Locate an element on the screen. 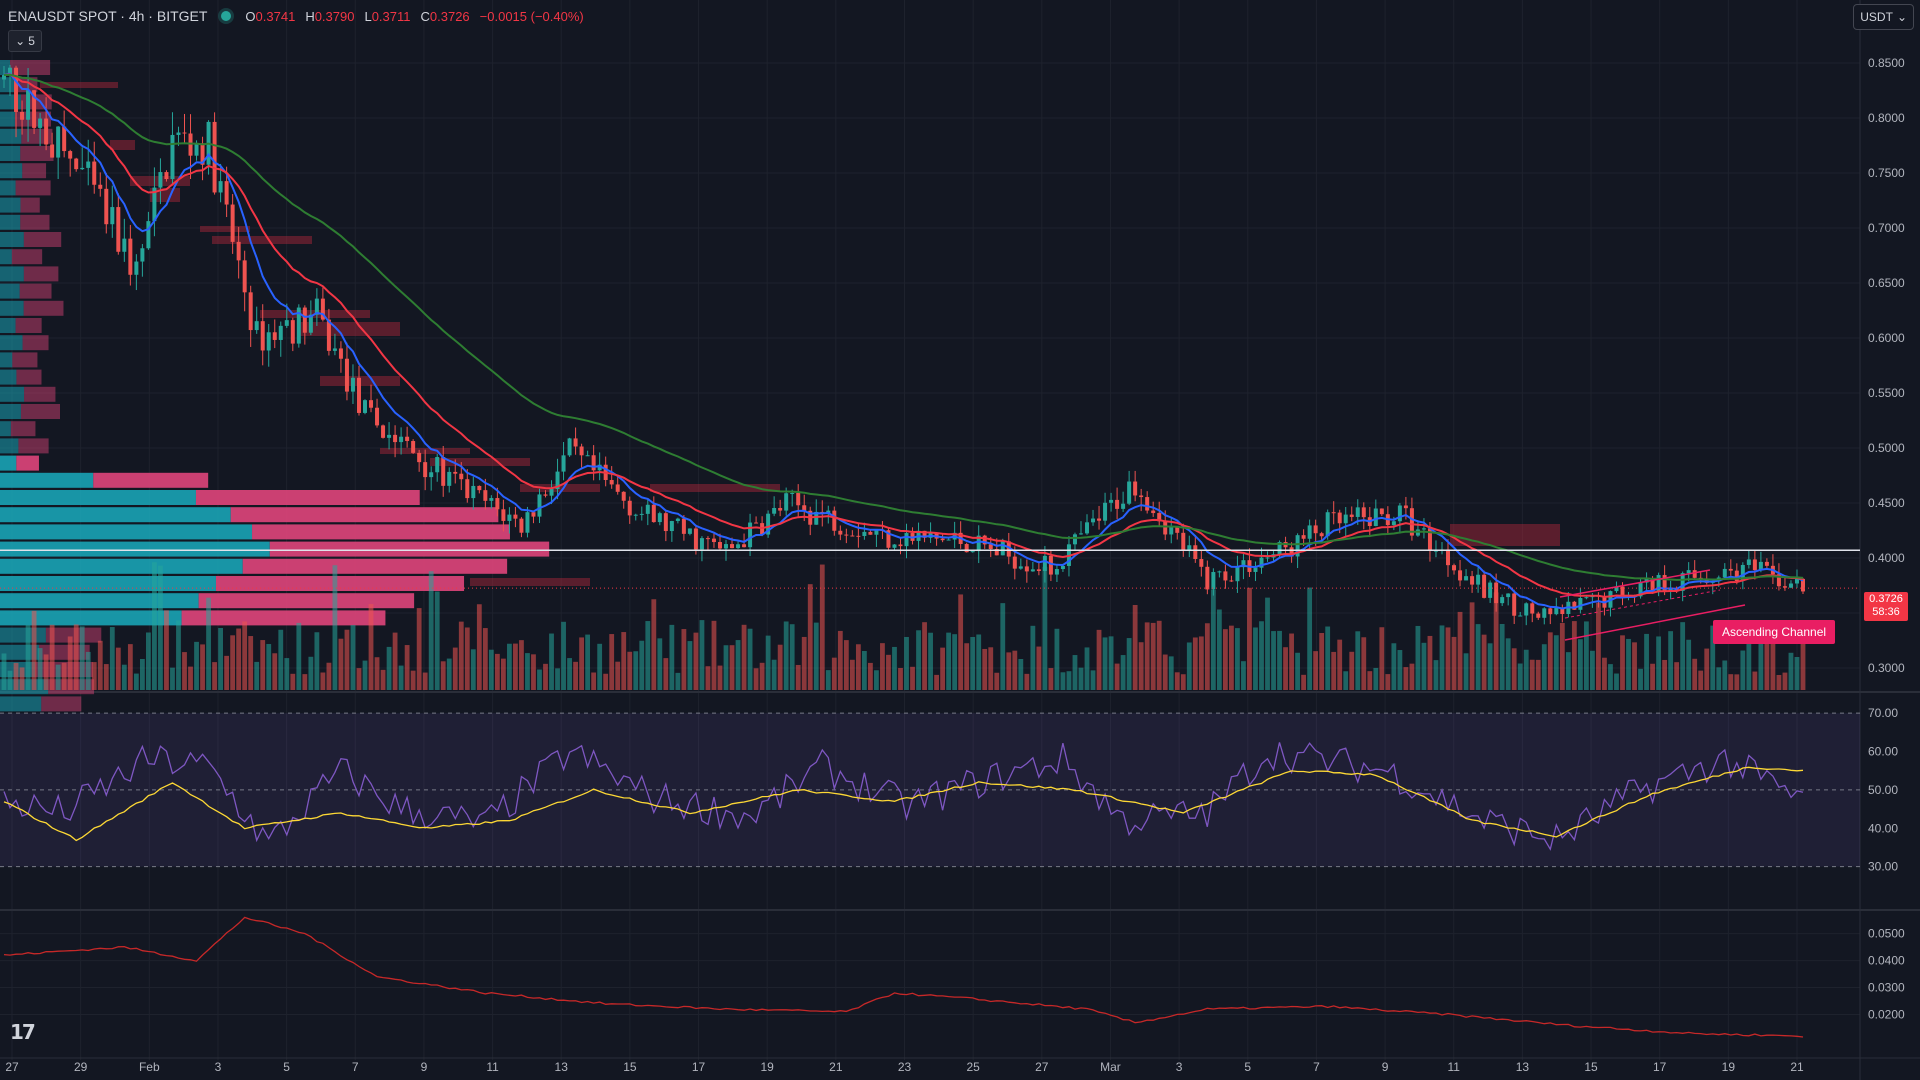 This screenshot has width=1920, height=1080. time-axis-label: 17 is located at coordinates (1660, 1067).